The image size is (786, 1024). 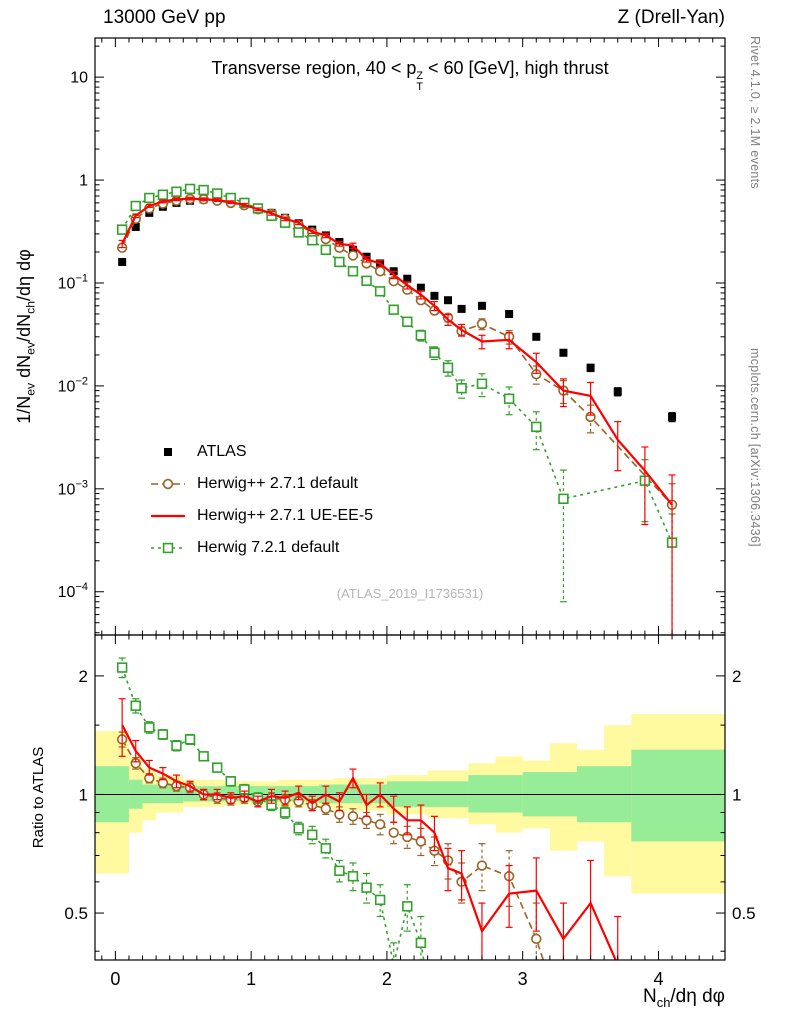 What do you see at coordinates (115, 979) in the screenshot?
I see `svg-text: 0` at bounding box center [115, 979].